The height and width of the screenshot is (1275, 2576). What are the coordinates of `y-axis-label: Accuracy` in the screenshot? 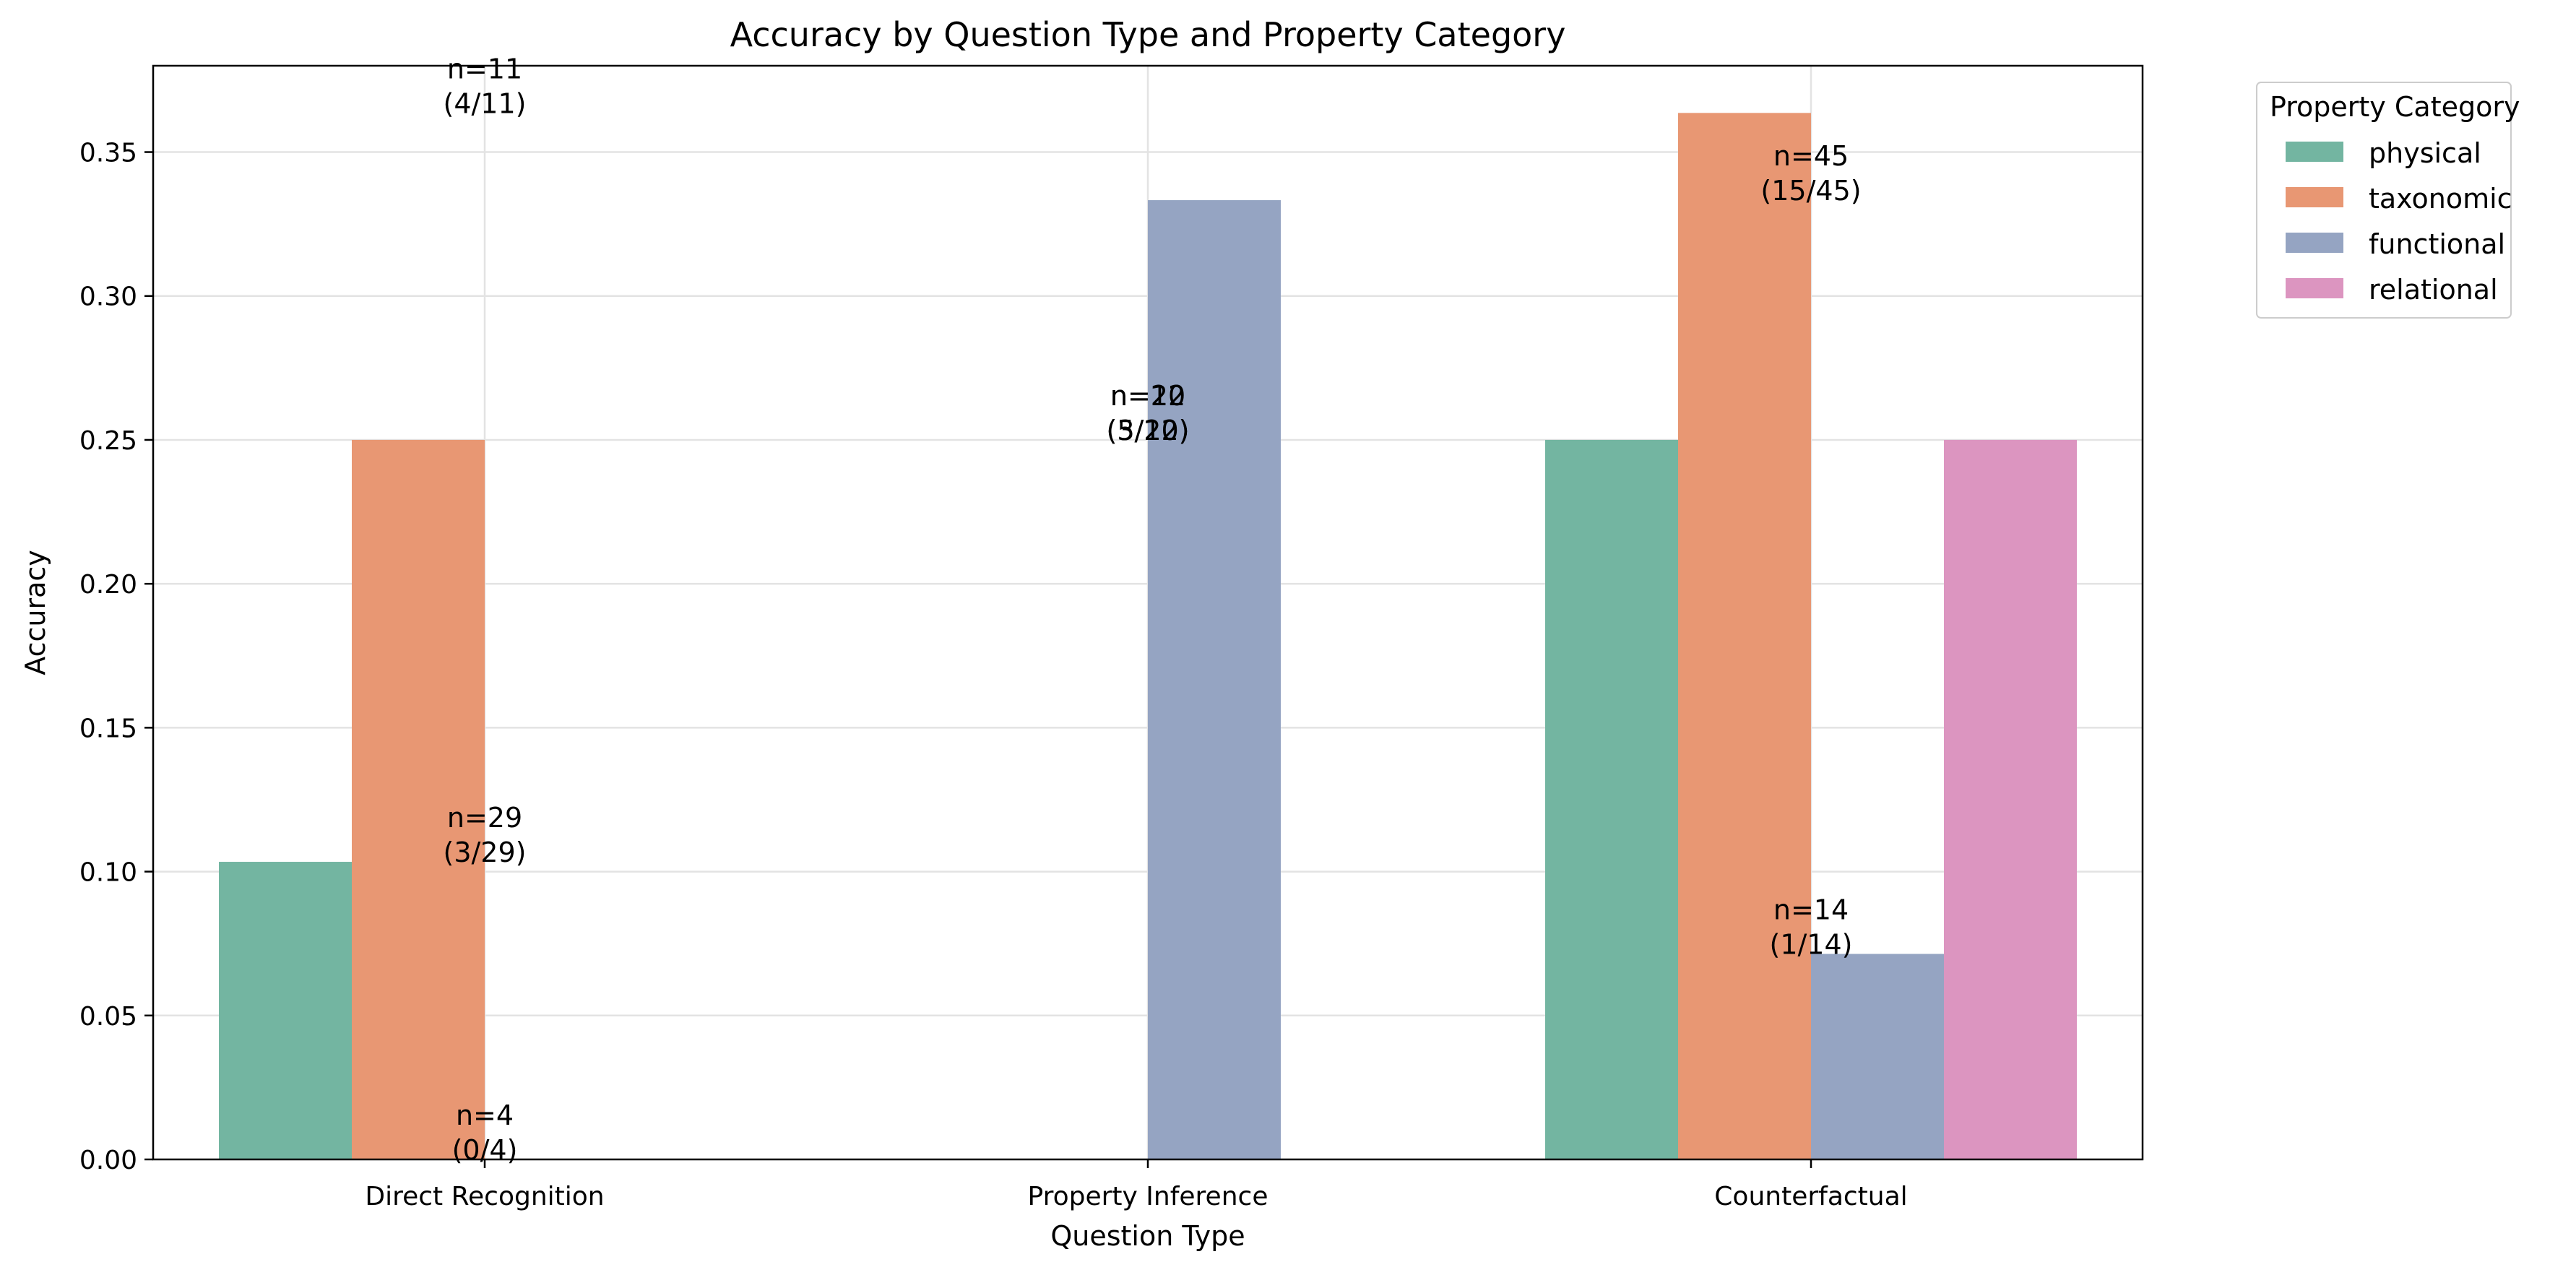 It's located at (35, 612).